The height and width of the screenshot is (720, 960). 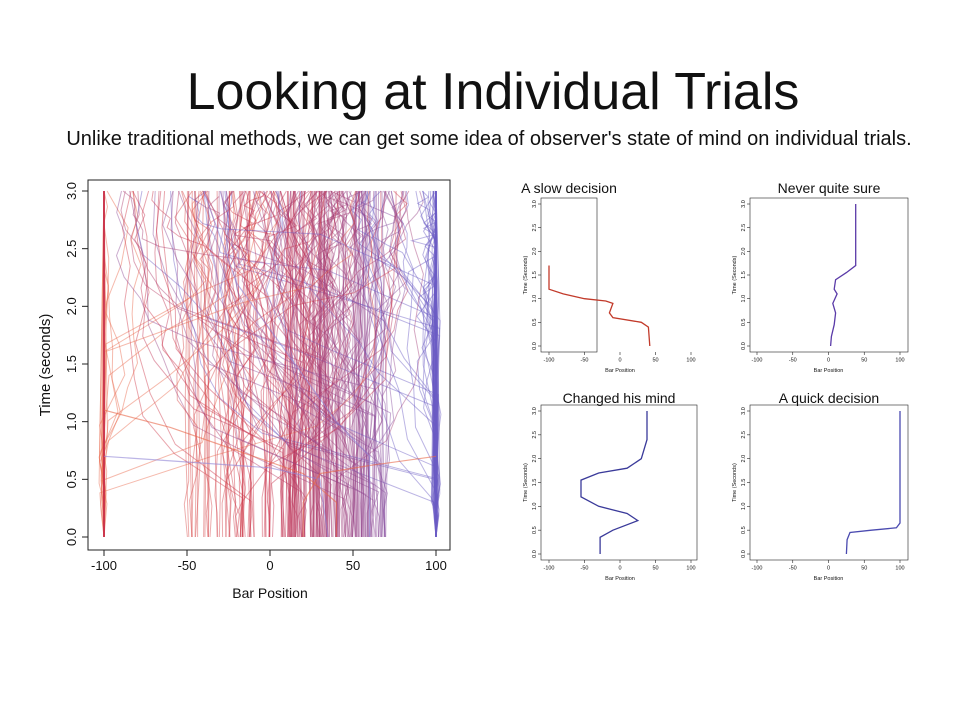 I want to click on y-axis-label: Time (Seconds), so click(x=526, y=275).